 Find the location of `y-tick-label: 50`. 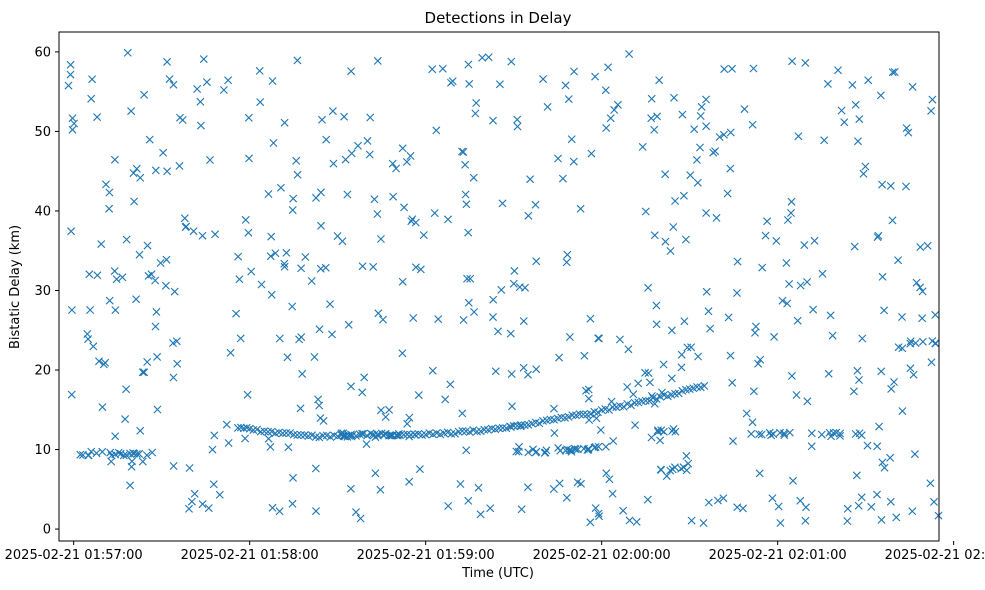

y-tick-label: 50 is located at coordinates (42, 132).